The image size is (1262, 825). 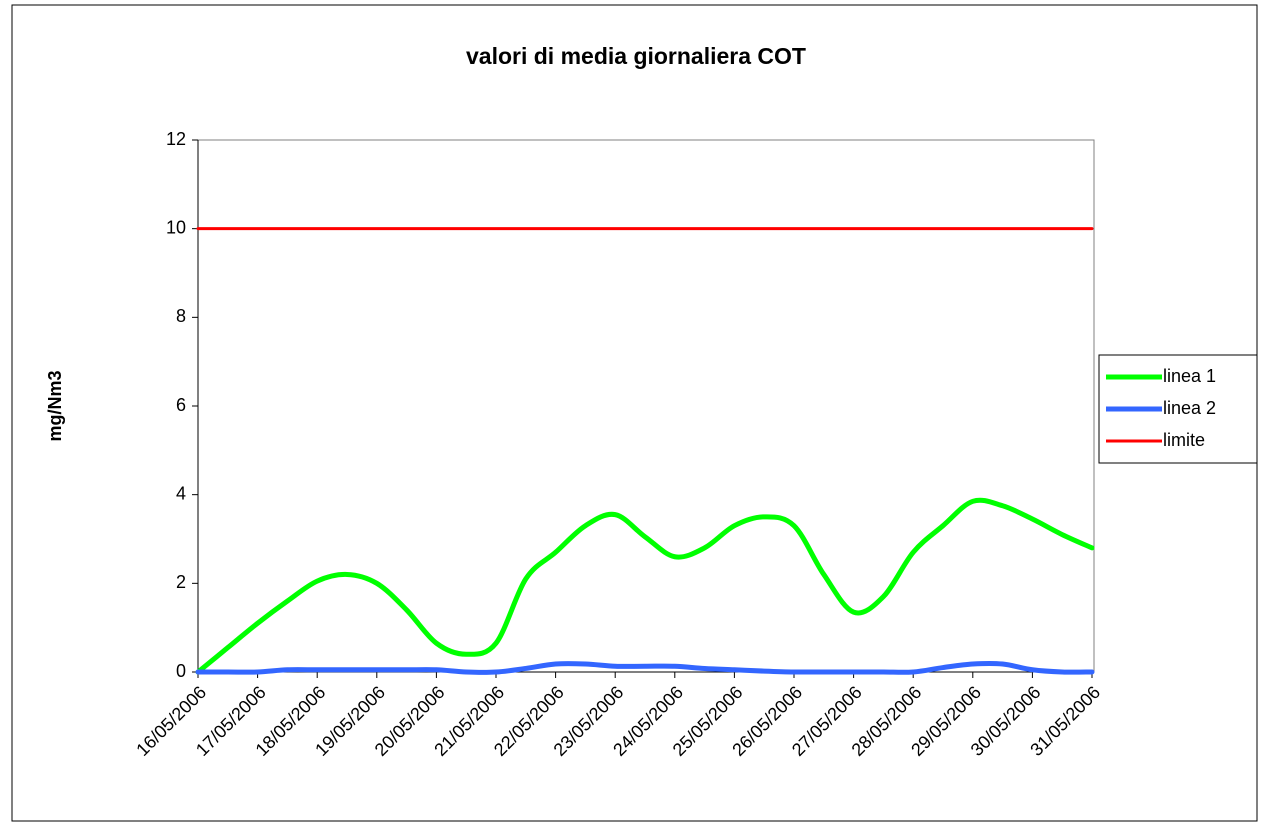 I want to click on chart-title: valori di media giornaliera COT, so click(x=636, y=56).